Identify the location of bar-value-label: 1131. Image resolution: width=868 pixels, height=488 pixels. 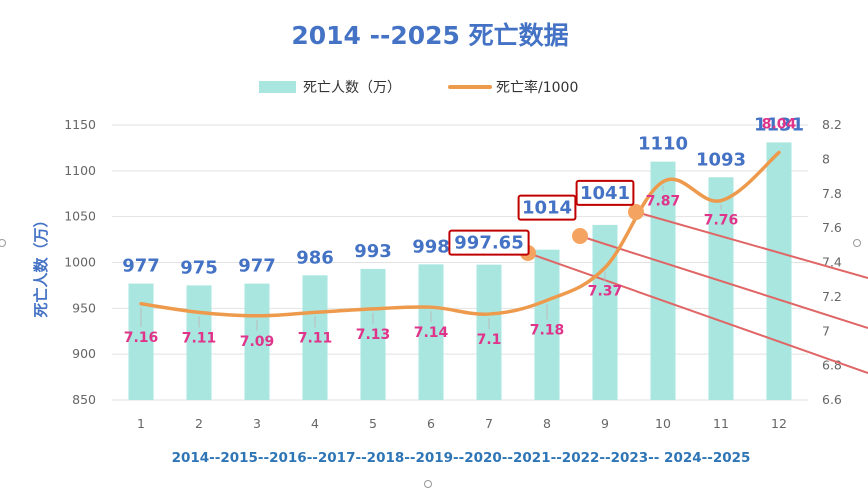
(779, 124).